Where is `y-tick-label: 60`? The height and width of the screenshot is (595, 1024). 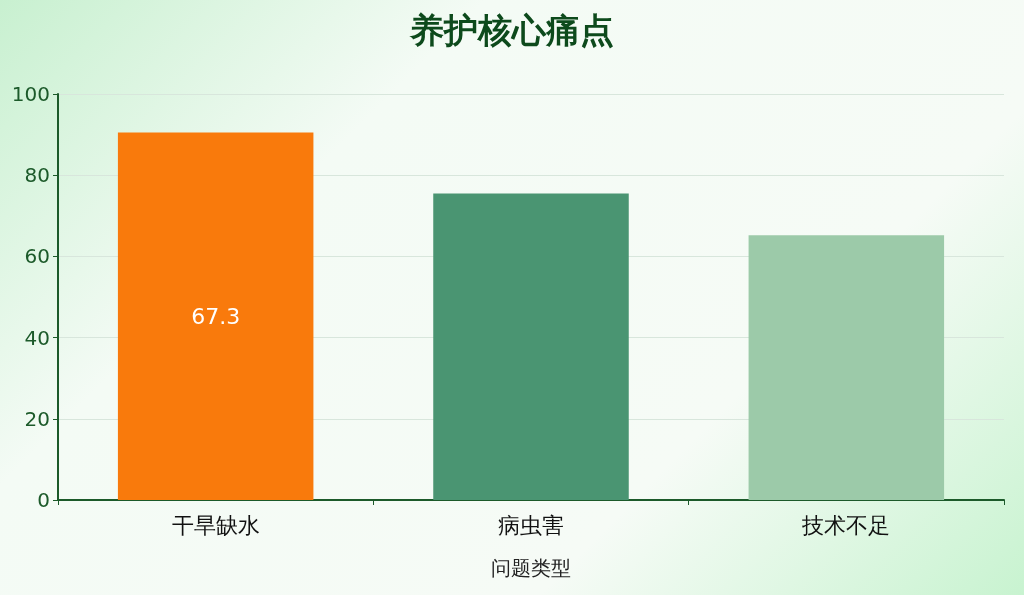 y-tick-label: 60 is located at coordinates (37, 256).